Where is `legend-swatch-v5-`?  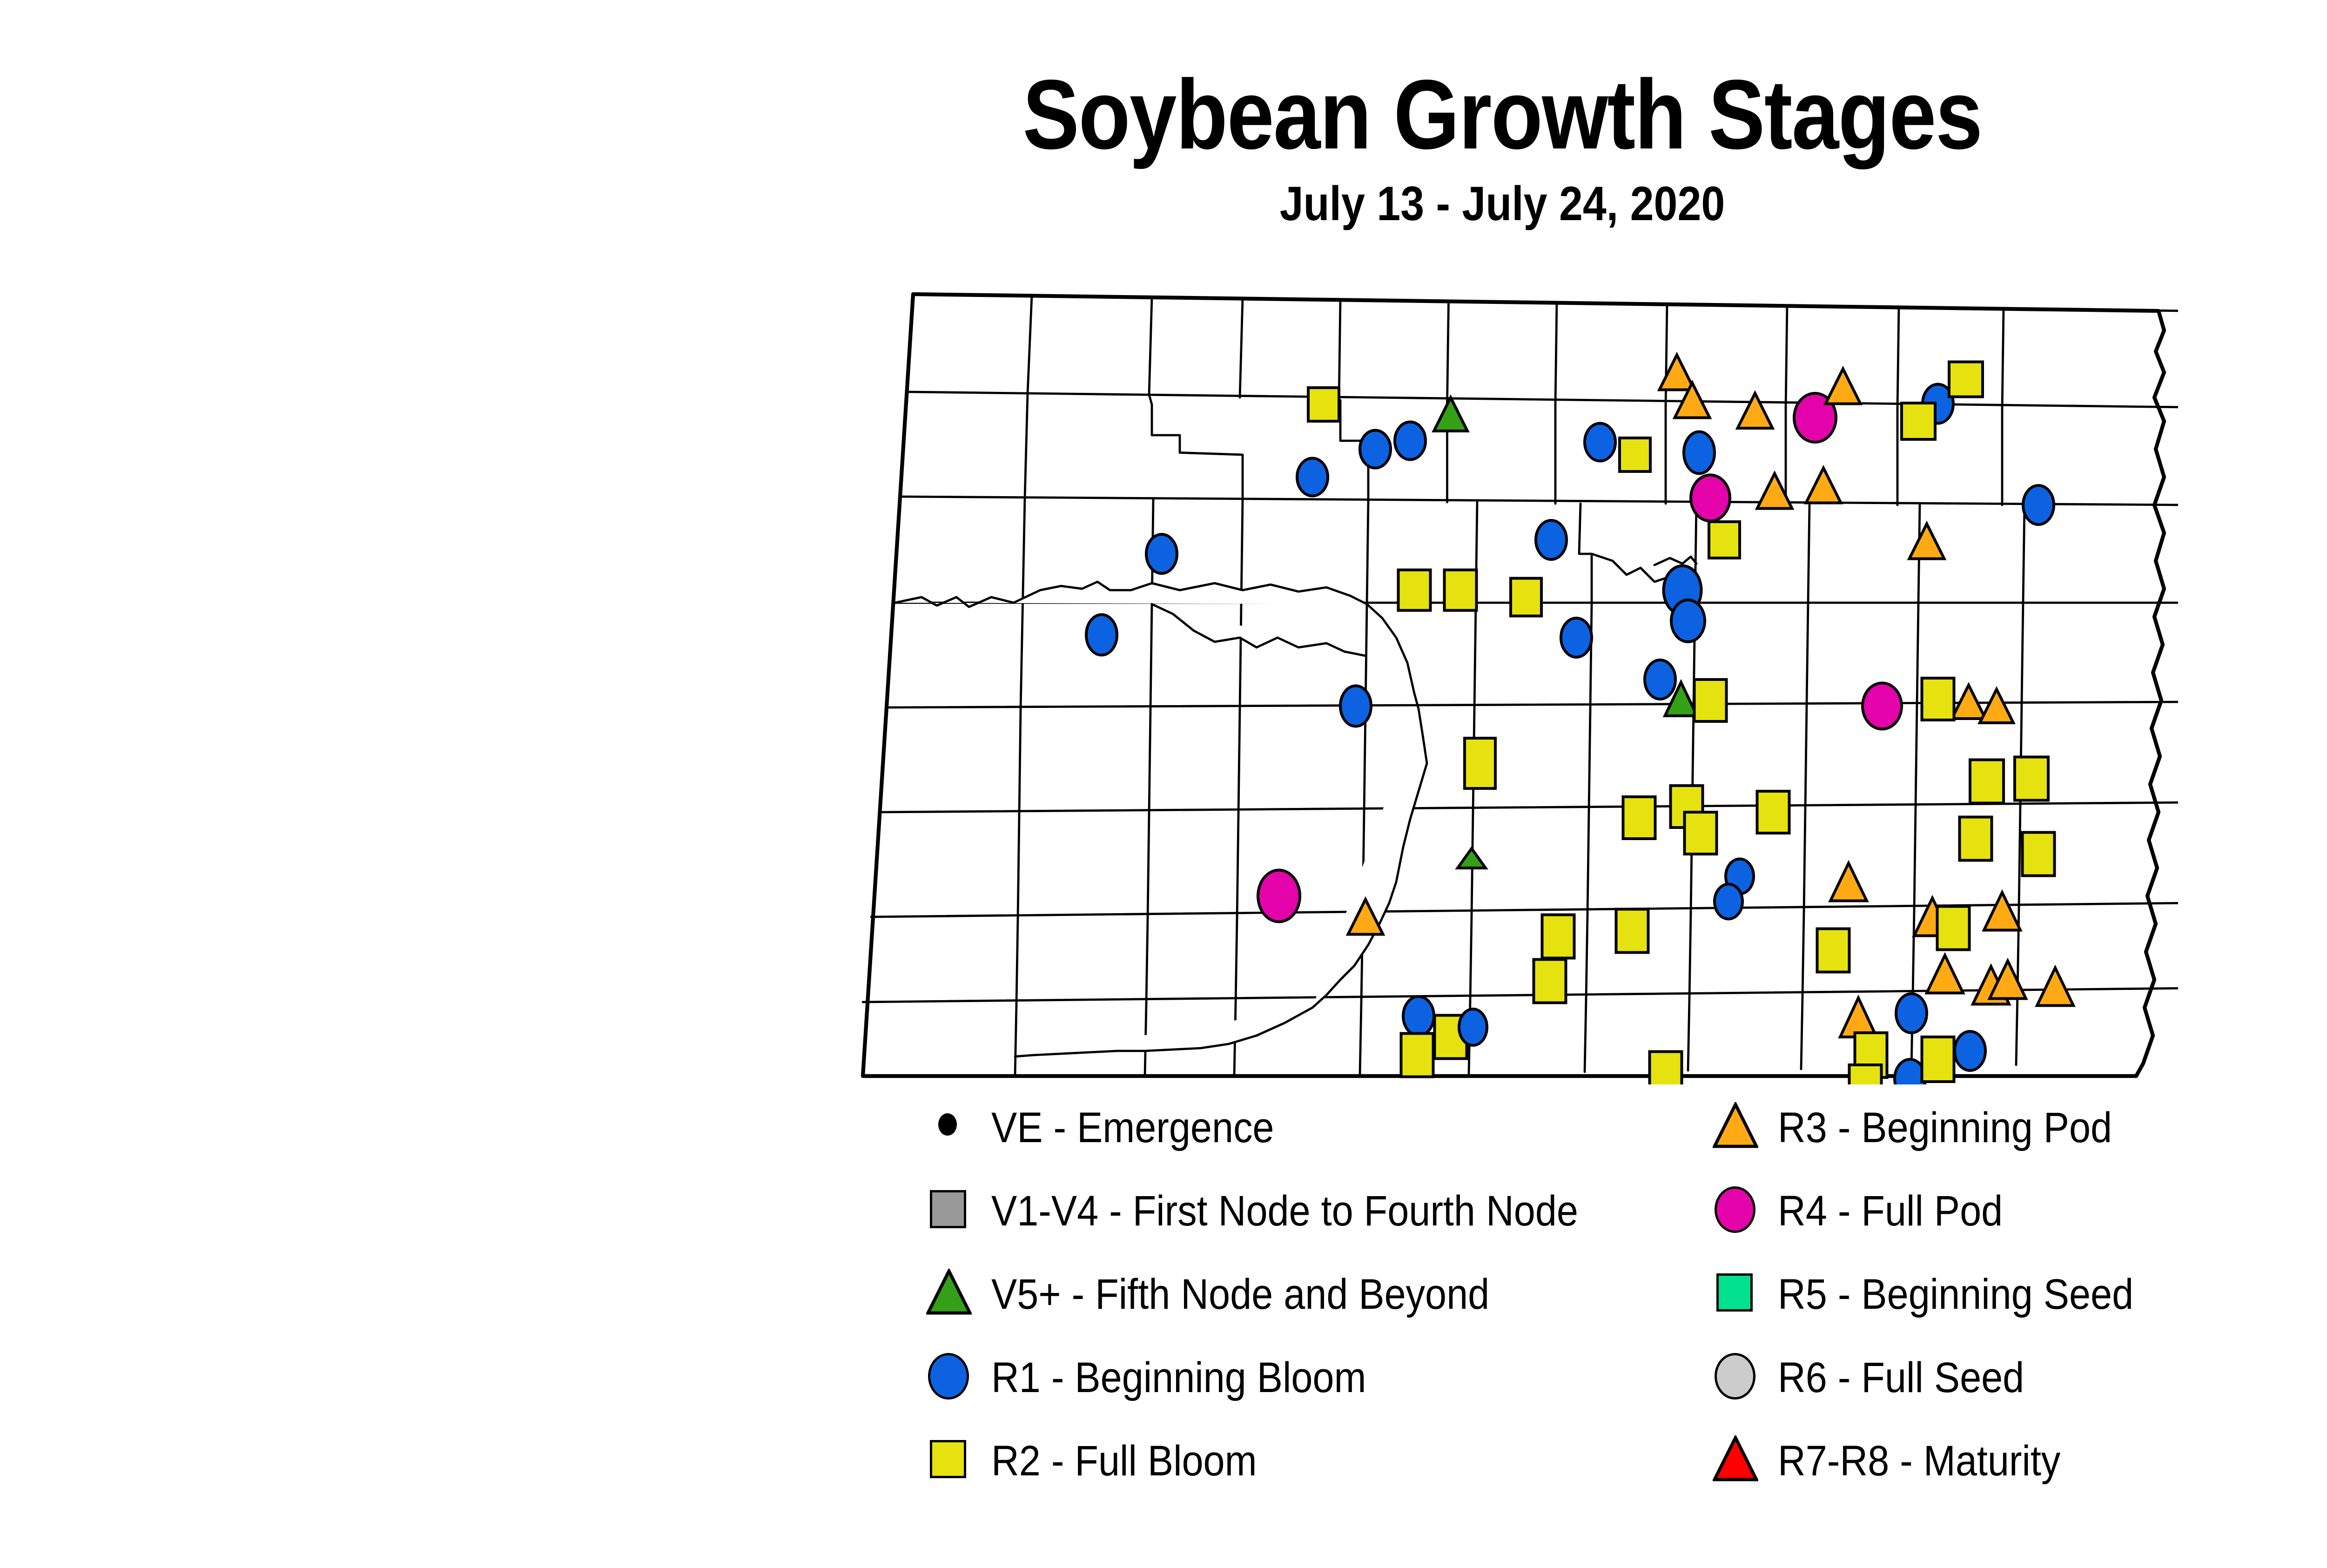 legend-swatch-v5- is located at coordinates (949, 1290).